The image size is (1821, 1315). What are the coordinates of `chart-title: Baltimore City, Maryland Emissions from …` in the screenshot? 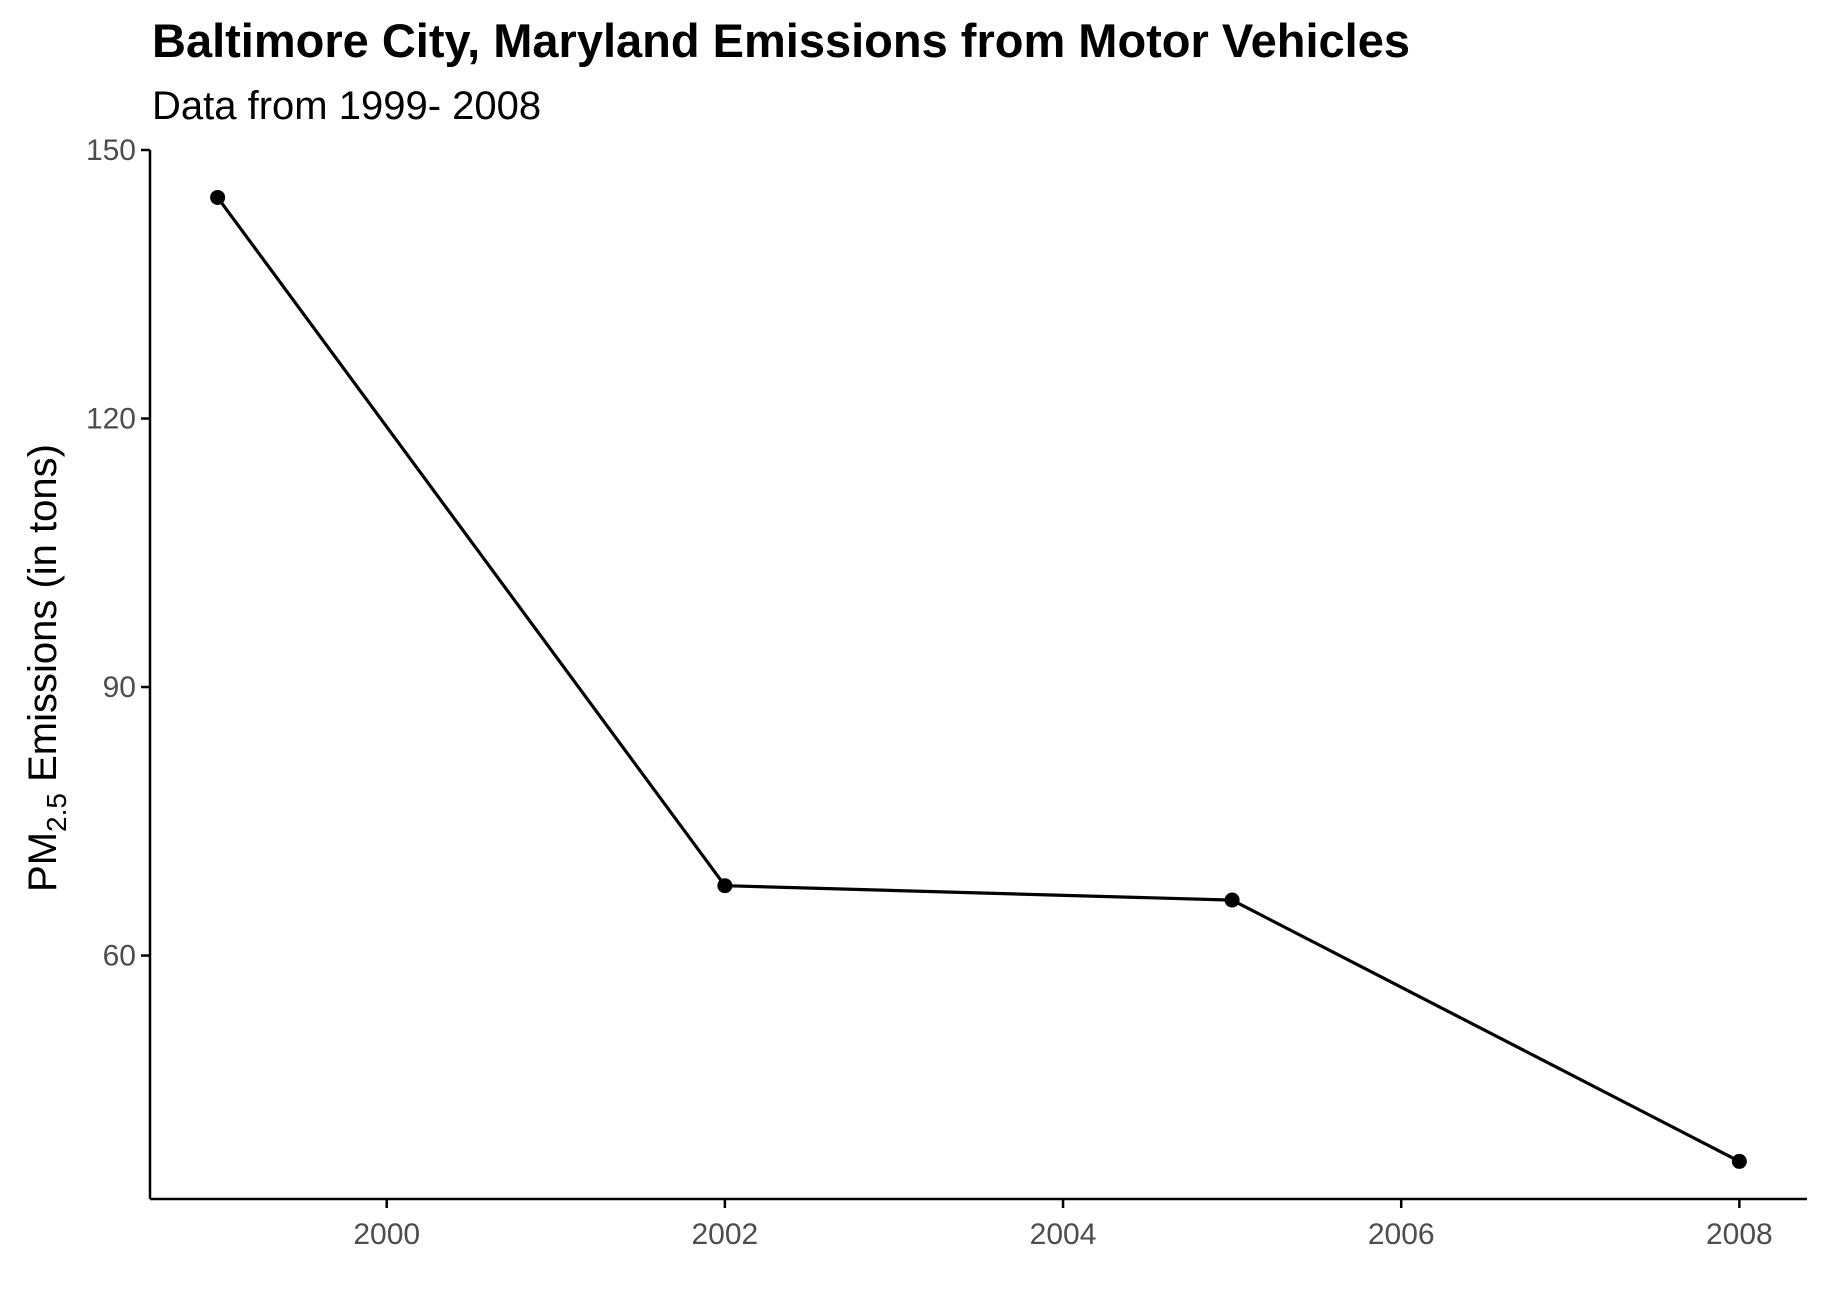 It's located at (781, 40).